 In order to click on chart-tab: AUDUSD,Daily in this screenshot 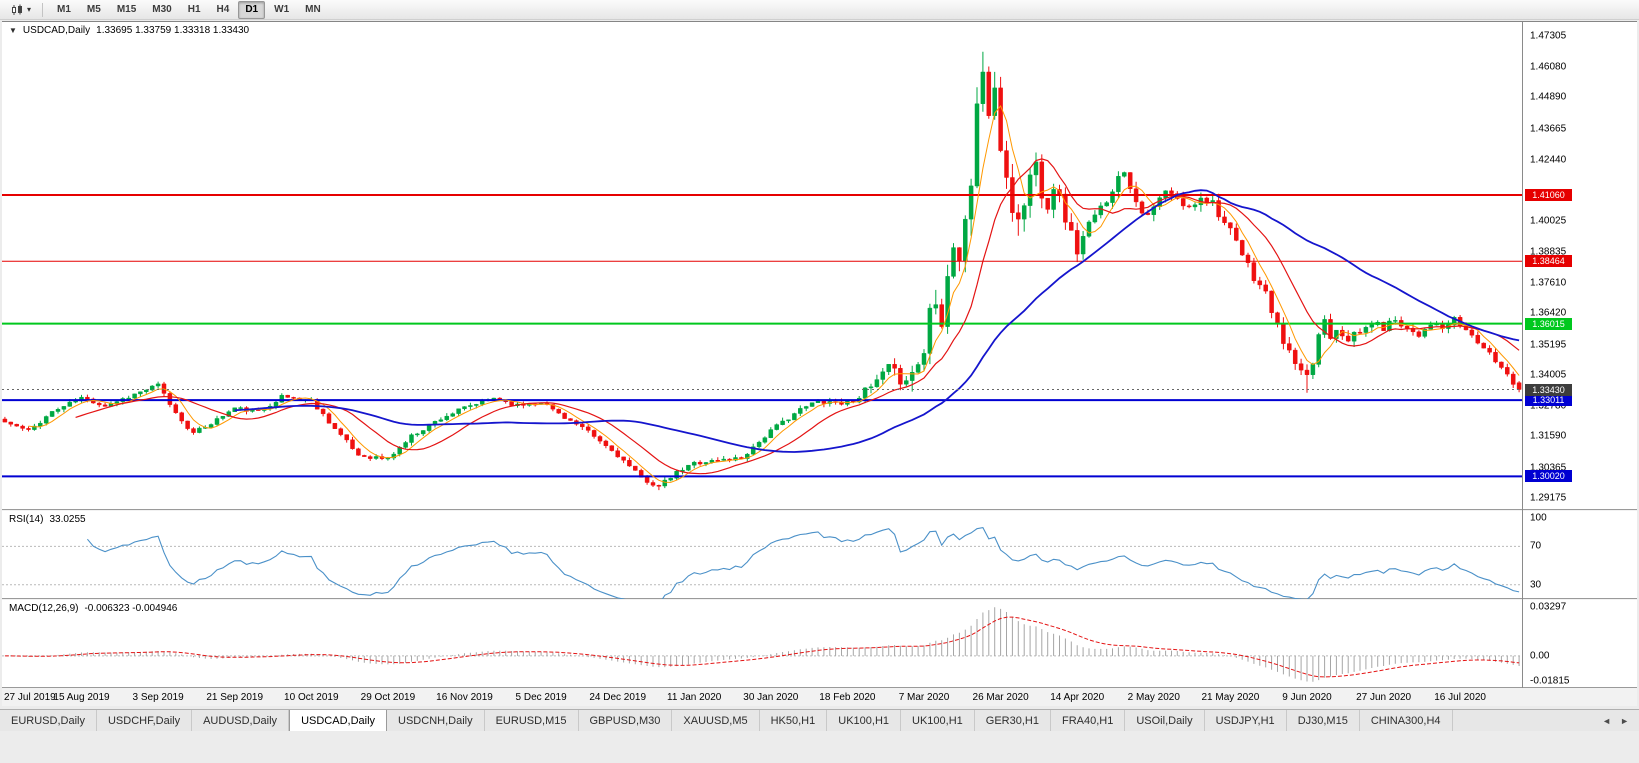, I will do `click(241, 720)`.